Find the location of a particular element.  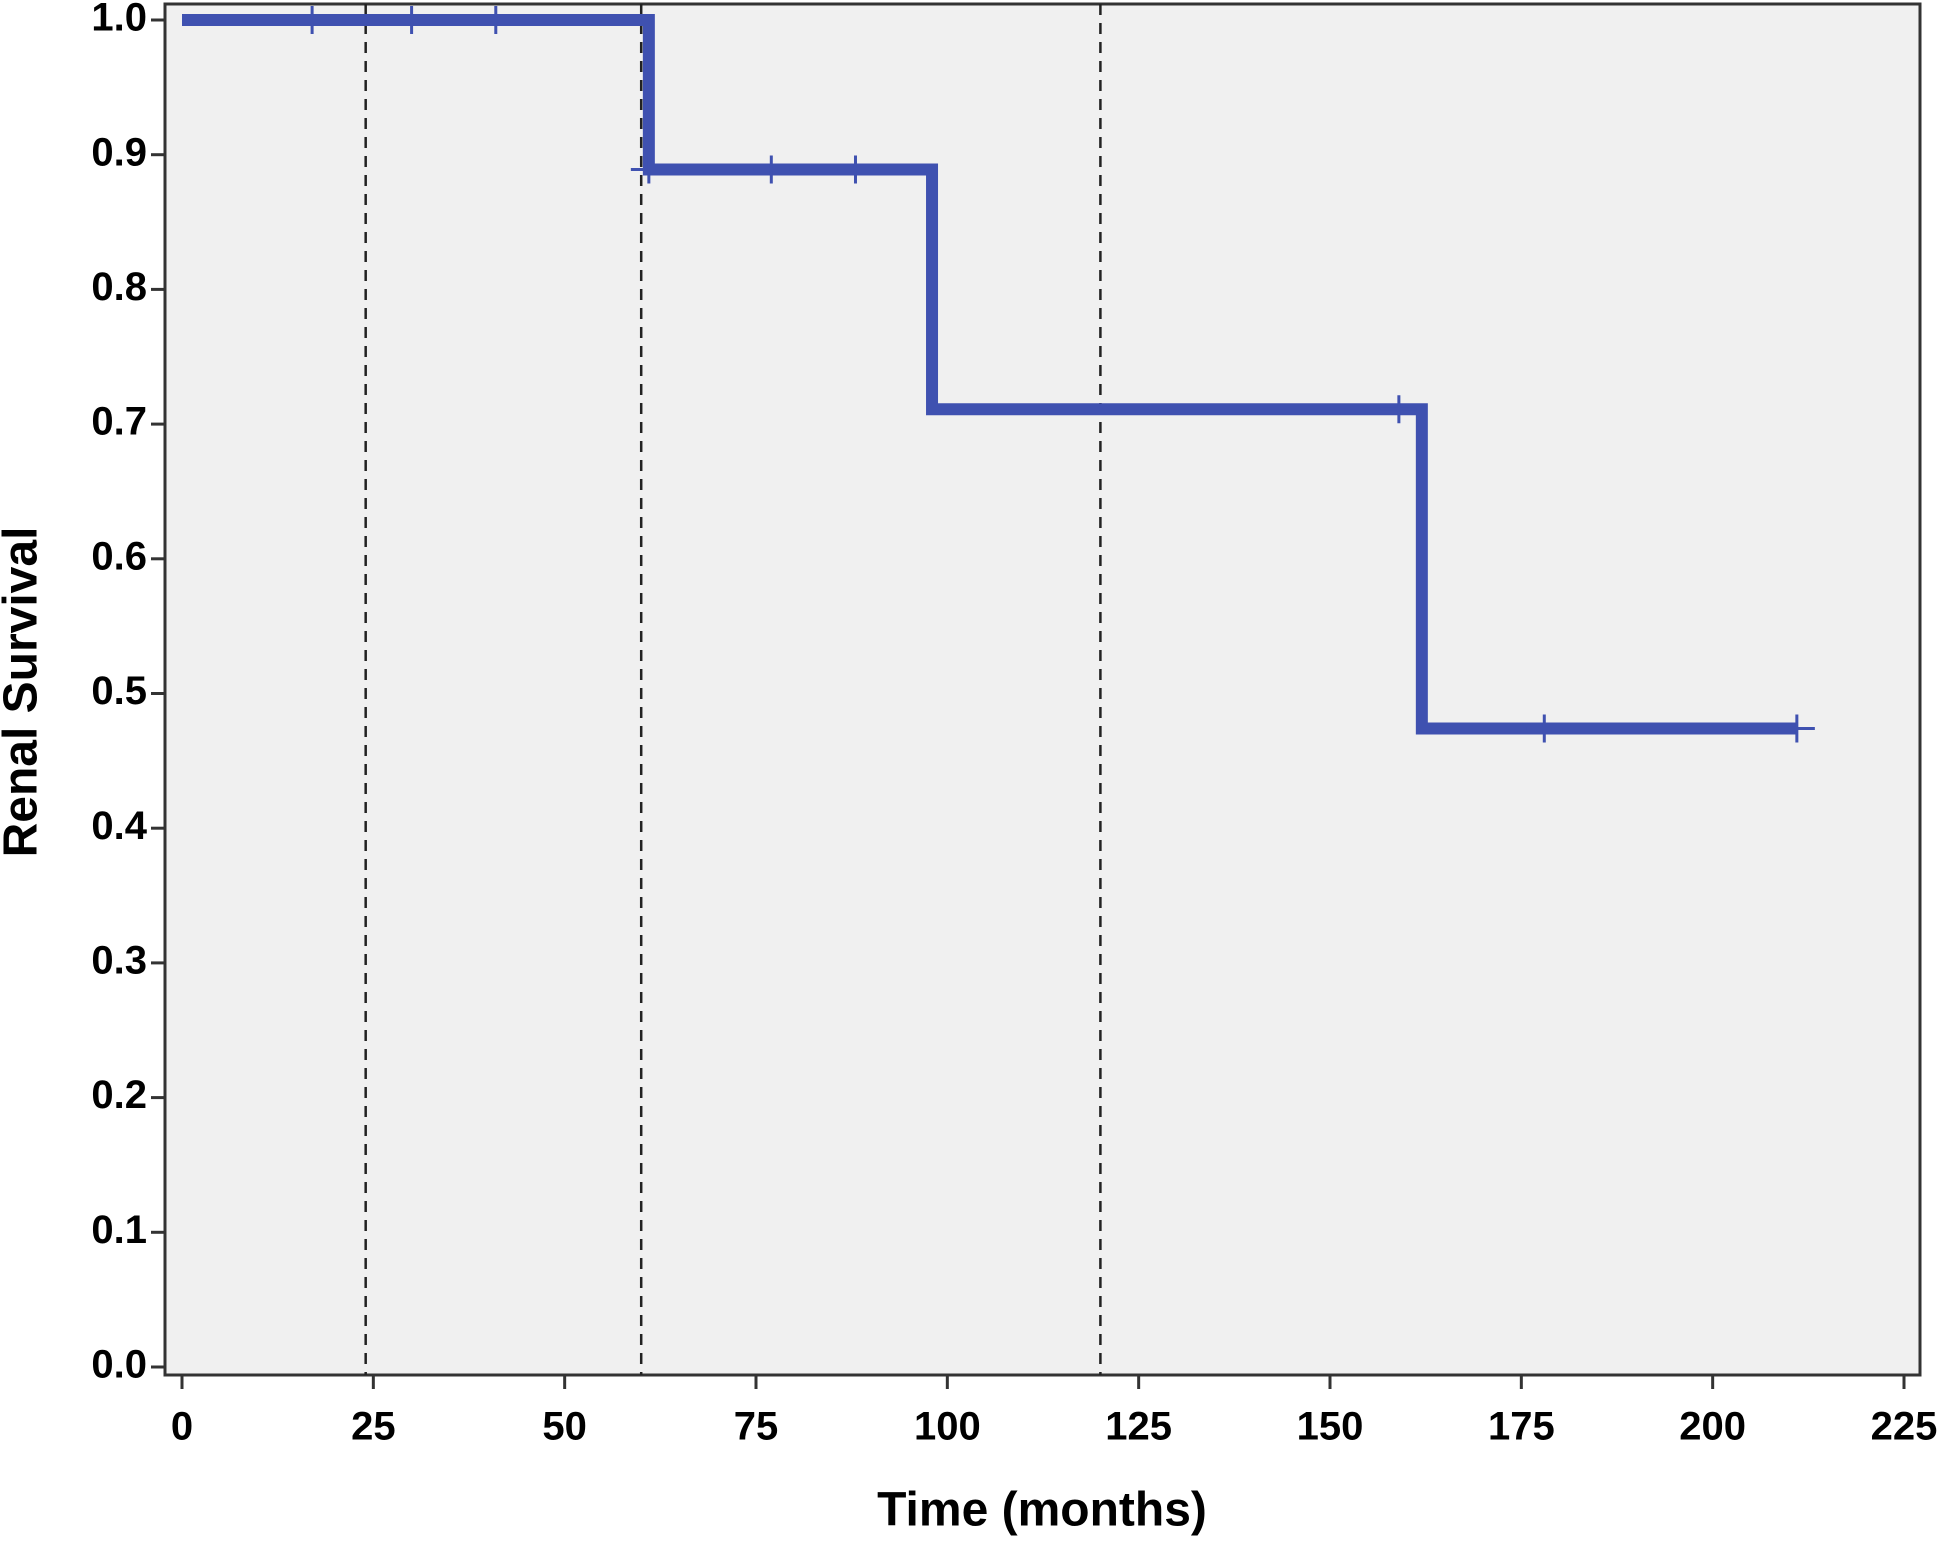

y-tick-label: 0.2 is located at coordinates (119, 1095).